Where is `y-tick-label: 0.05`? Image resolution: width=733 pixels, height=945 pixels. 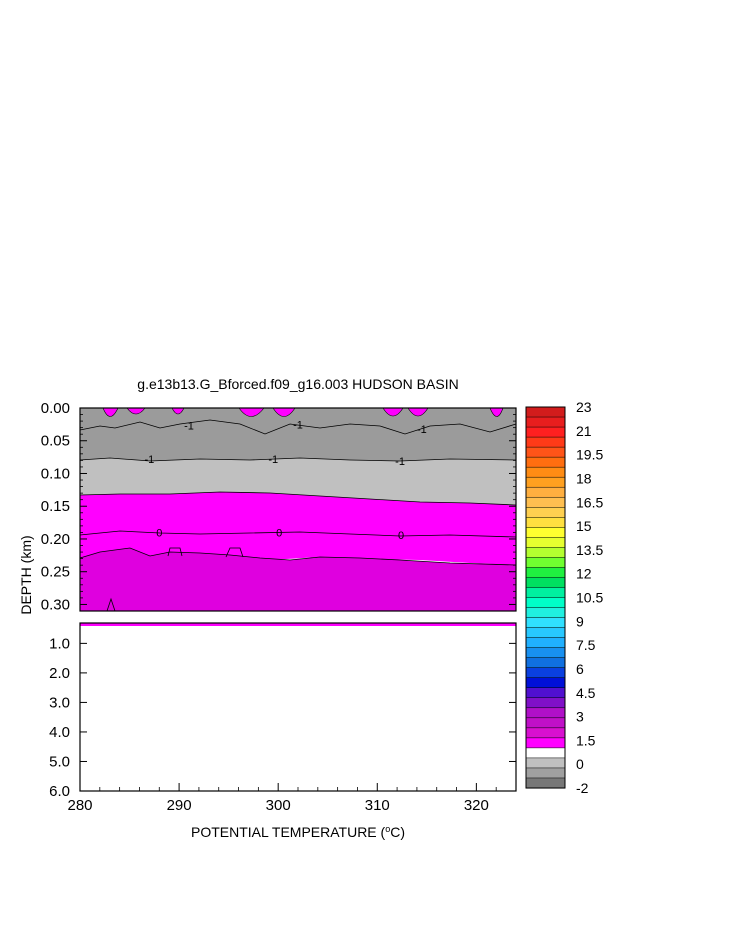 y-tick-label: 0.05 is located at coordinates (55, 441).